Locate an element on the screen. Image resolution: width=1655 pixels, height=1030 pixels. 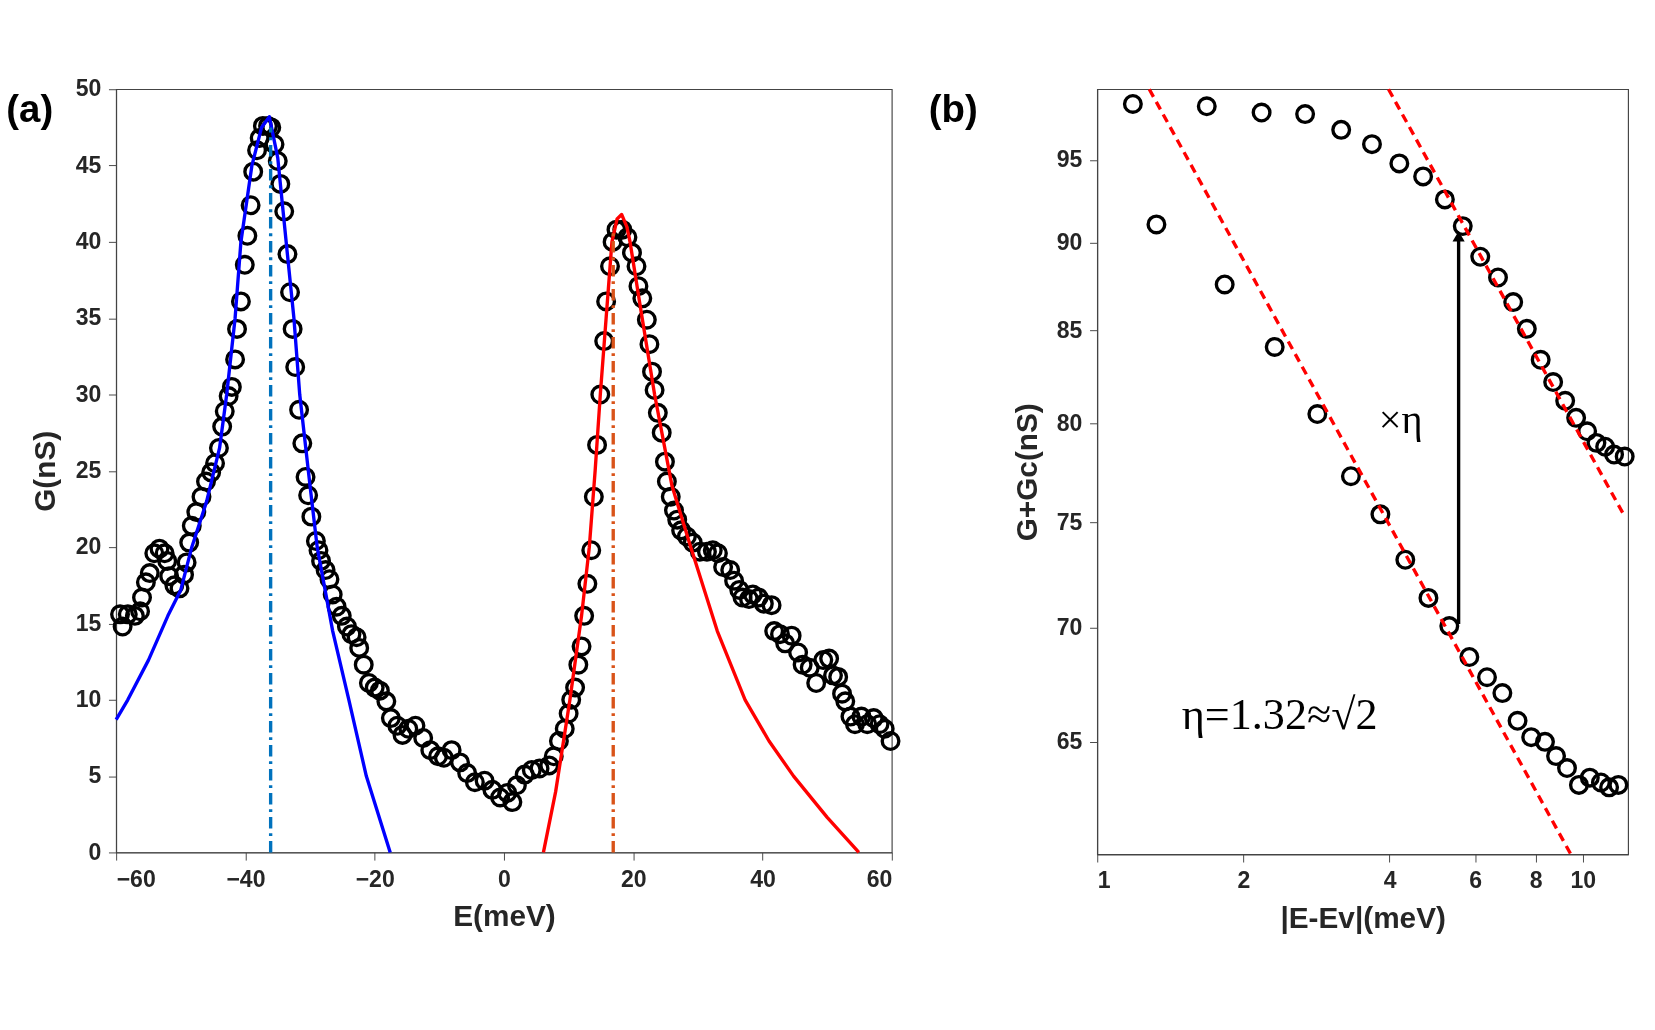
y-tick-label: 25 is located at coordinates (88, 470).